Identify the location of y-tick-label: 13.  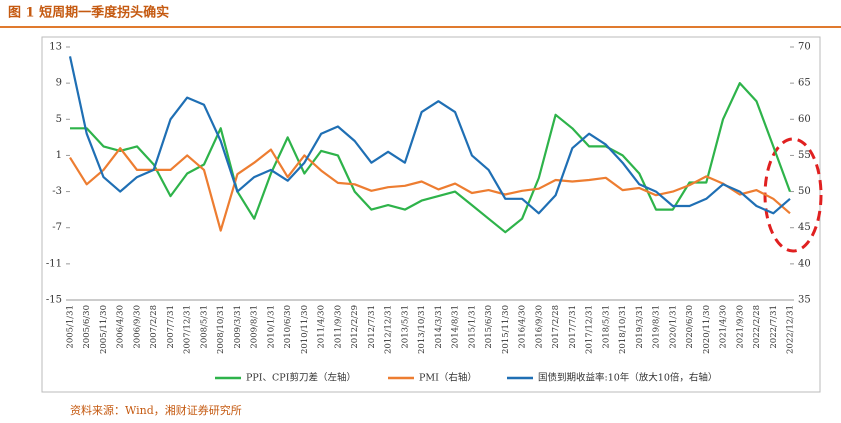
(55, 47).